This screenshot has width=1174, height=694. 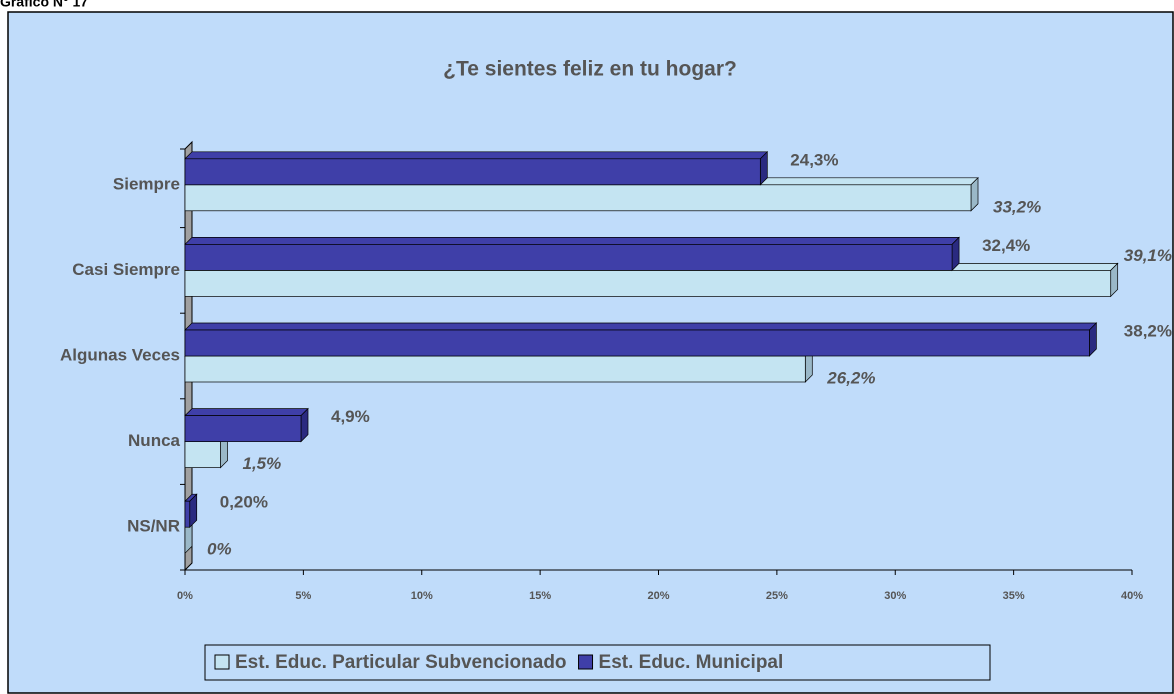 I want to click on y-tick-label: NS/NR, so click(x=153, y=526).